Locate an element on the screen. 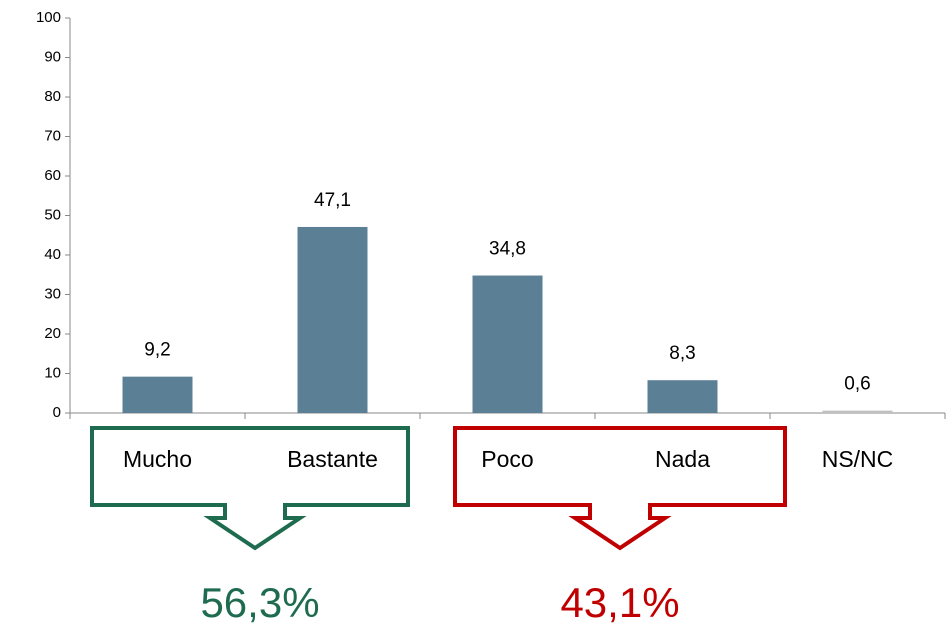 The image size is (948, 628). annotation: 56,3% is located at coordinates (259, 602).